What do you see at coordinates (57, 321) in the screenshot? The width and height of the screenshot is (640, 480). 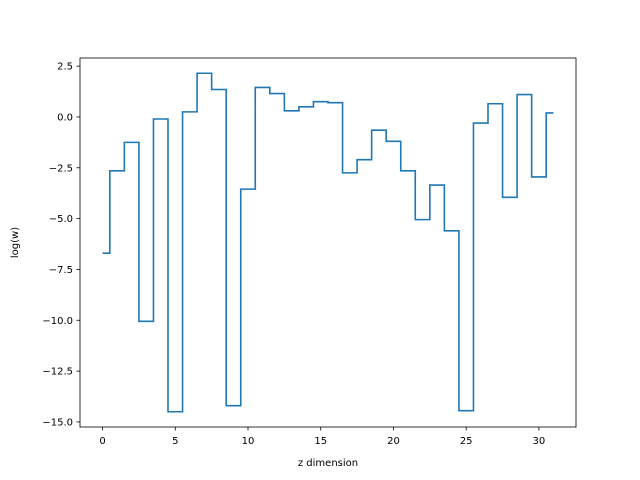 I see `y-tick-label: −10.0` at bounding box center [57, 321].